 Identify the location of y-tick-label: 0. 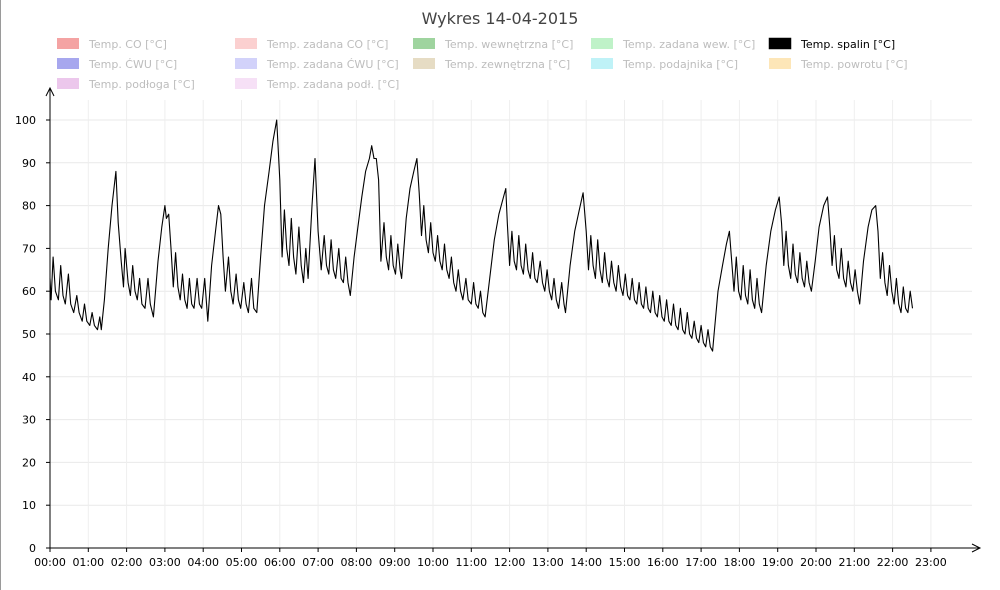
(32, 548).